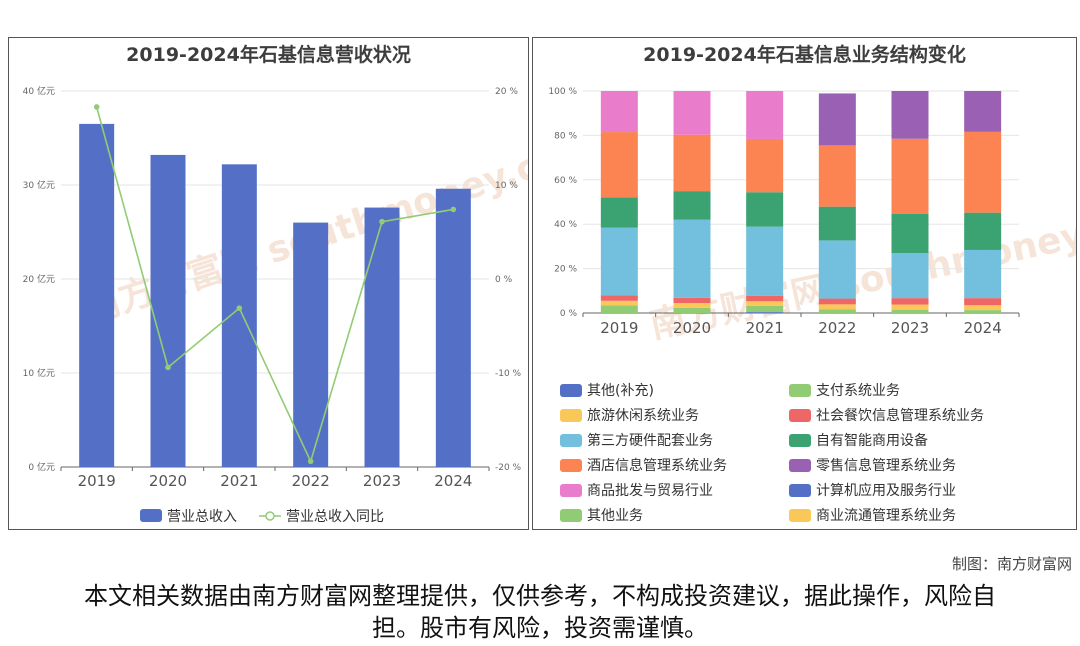  I want to click on legend-label: 自有智能商用设备, so click(872, 440).